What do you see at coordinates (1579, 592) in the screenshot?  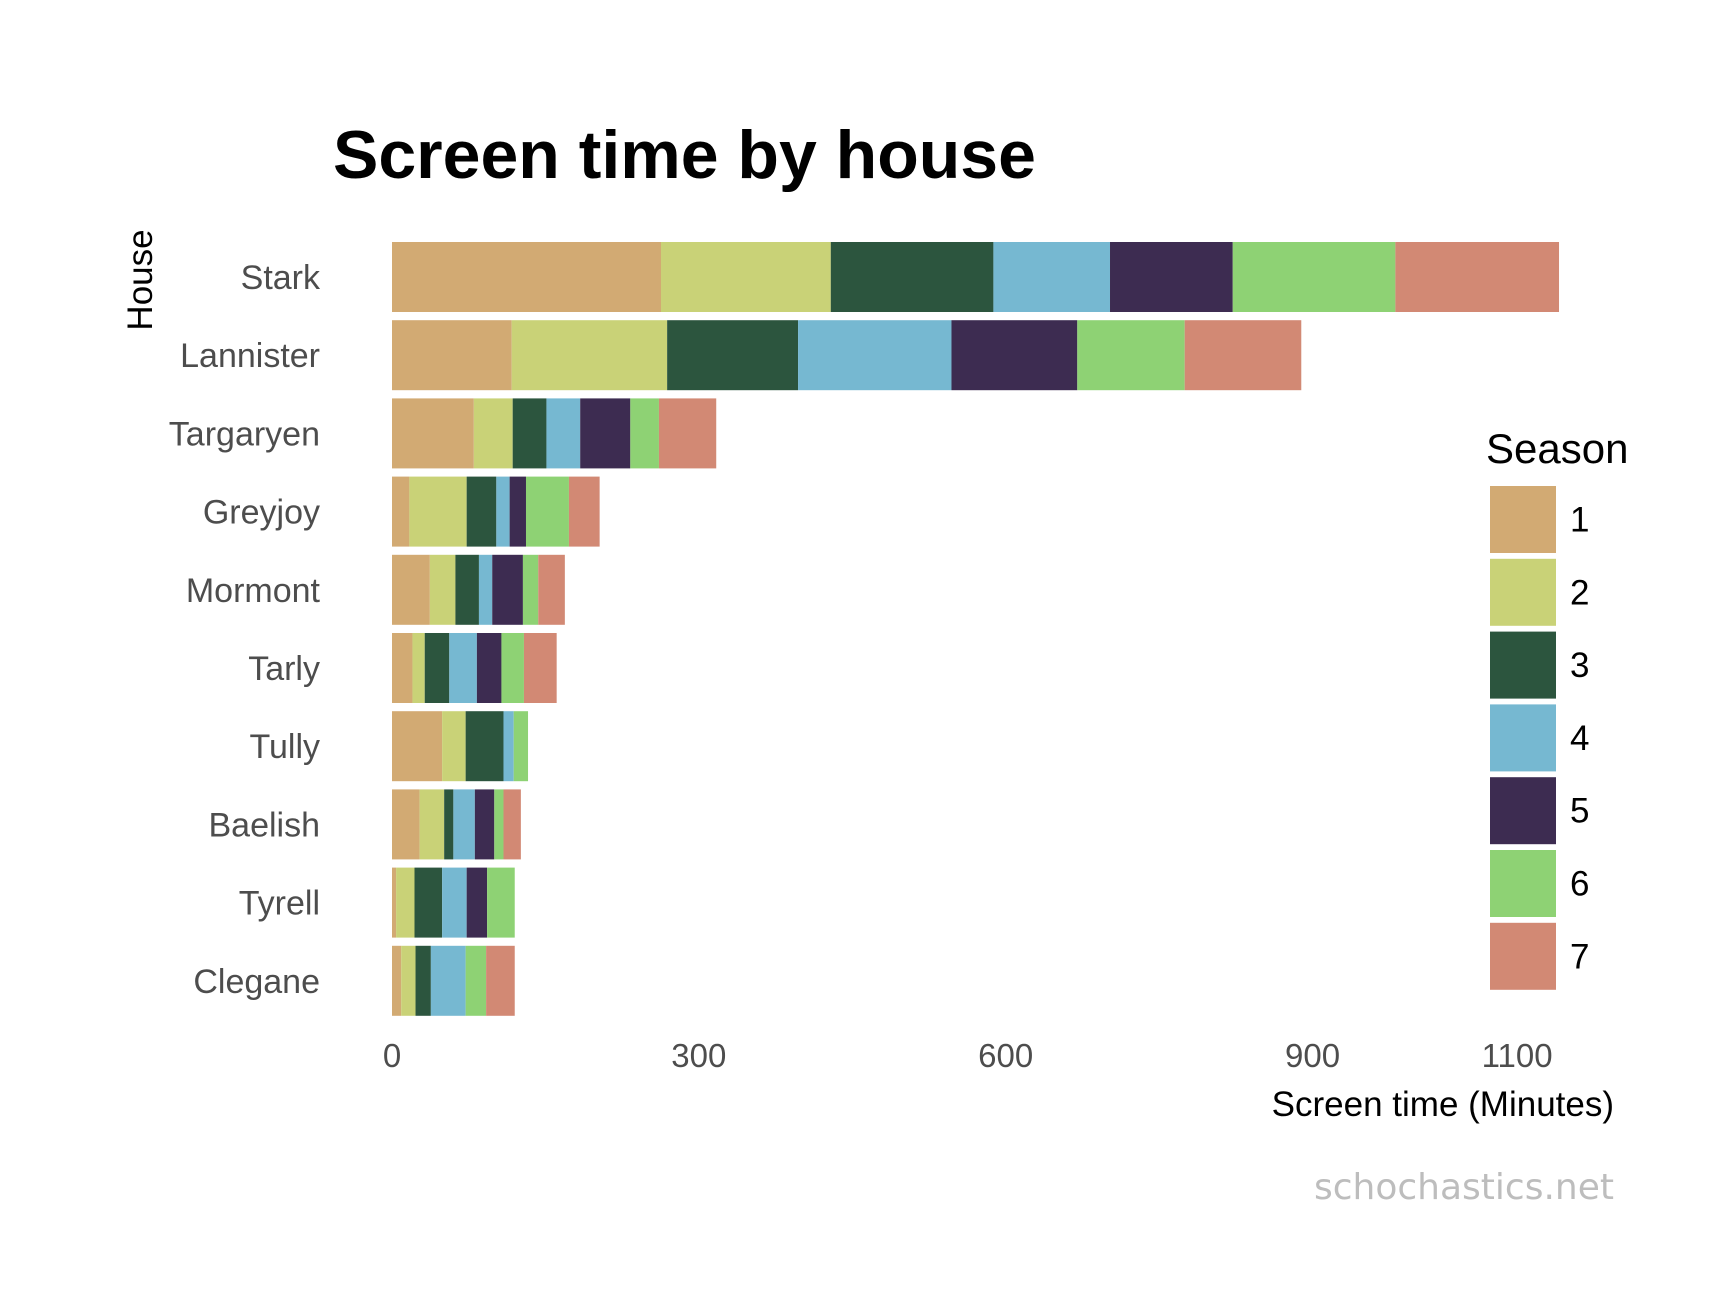 I see `legend-label-season-2: 2` at bounding box center [1579, 592].